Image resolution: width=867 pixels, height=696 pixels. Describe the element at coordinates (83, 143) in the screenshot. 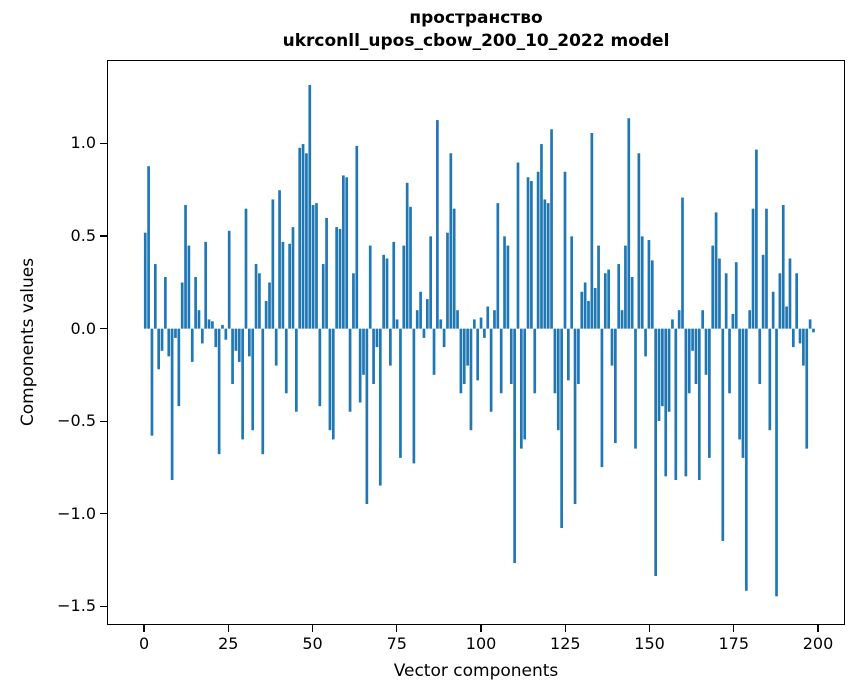

I see `y-tick-label: 1.0` at that location.